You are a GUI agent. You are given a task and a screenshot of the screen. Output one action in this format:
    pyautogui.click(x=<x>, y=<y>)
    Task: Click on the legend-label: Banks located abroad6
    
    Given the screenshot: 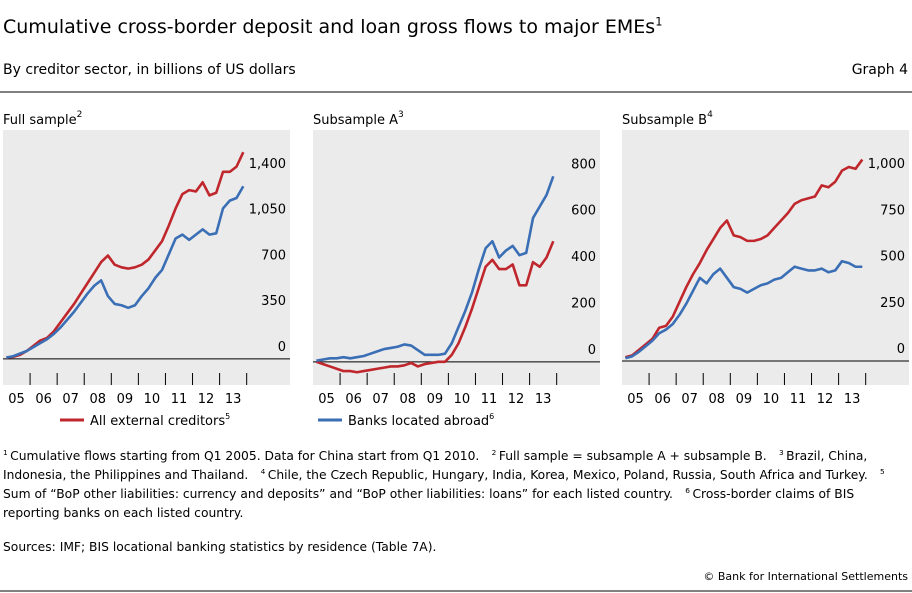 What is the action you would take?
    pyautogui.click(x=421, y=420)
    